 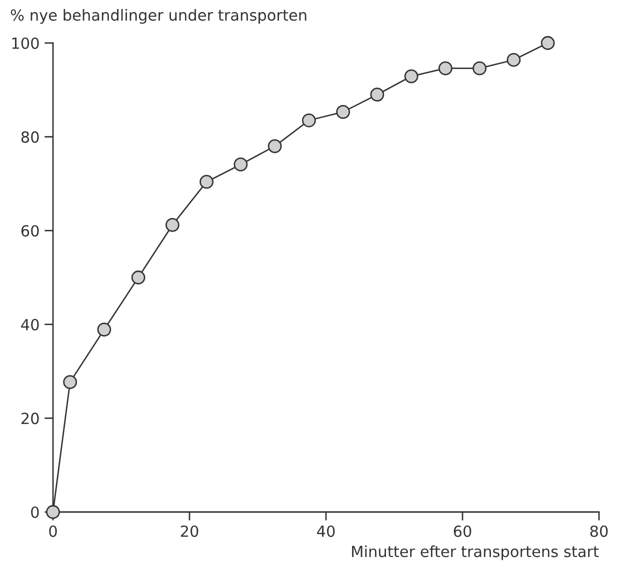 I want to click on y-tick-label: 0, so click(x=35, y=512).